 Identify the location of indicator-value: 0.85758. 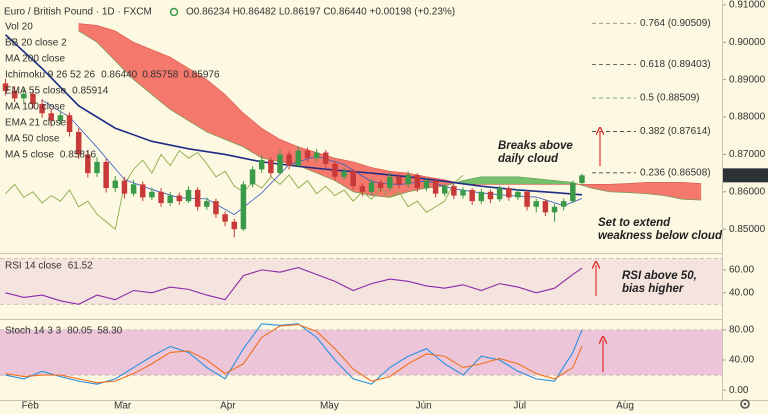
(160, 75).